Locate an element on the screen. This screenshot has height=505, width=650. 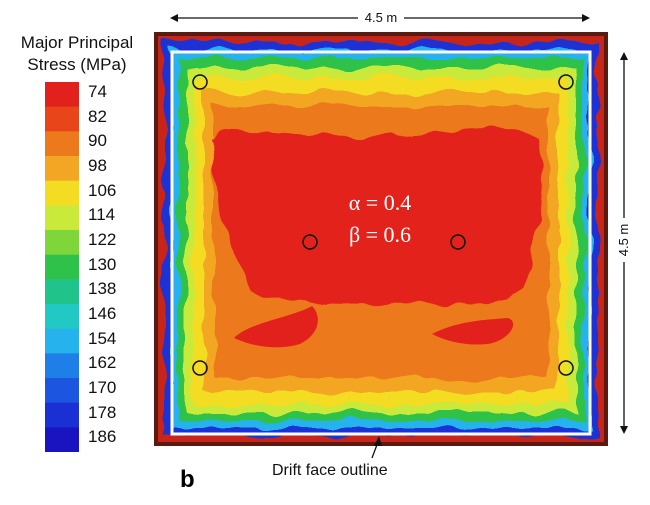
width-dimension: 4.5 m is located at coordinates (380, 17).